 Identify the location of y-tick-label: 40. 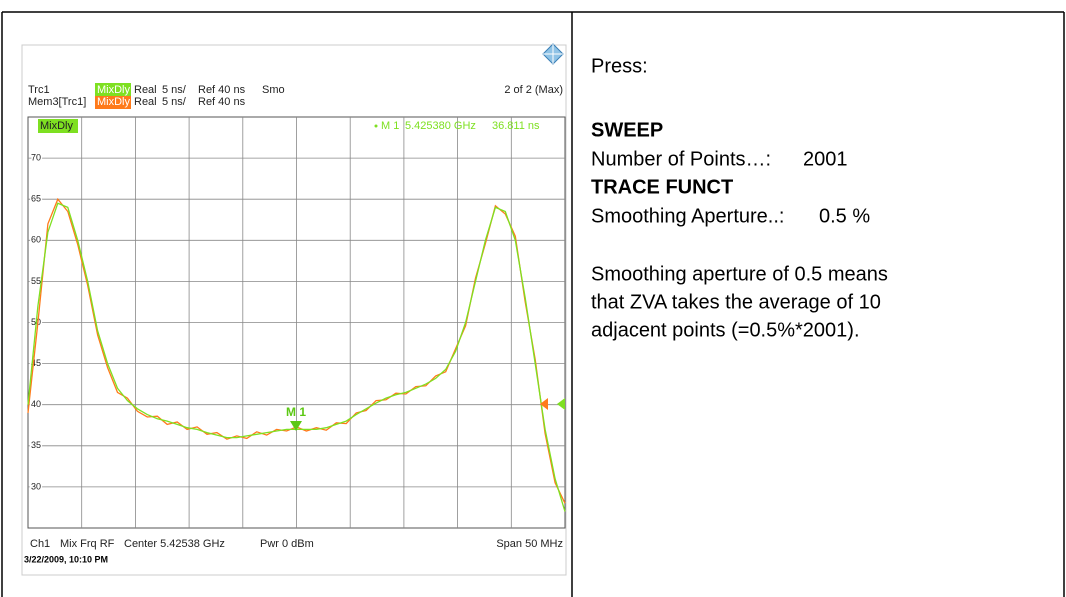
(36, 404).